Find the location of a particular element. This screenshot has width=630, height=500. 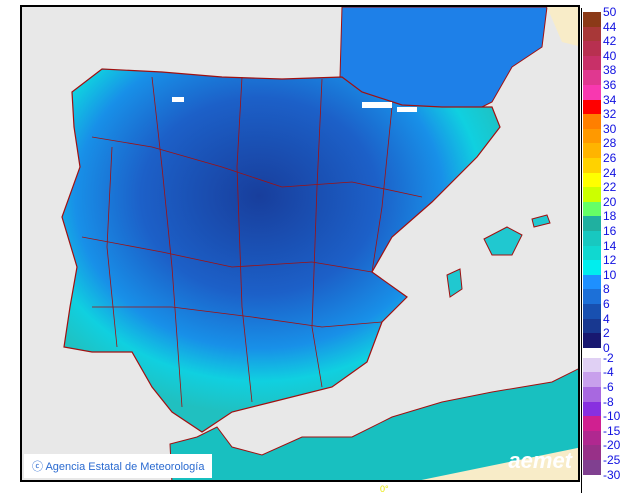

legend-label: 6 is located at coordinates (606, 304).